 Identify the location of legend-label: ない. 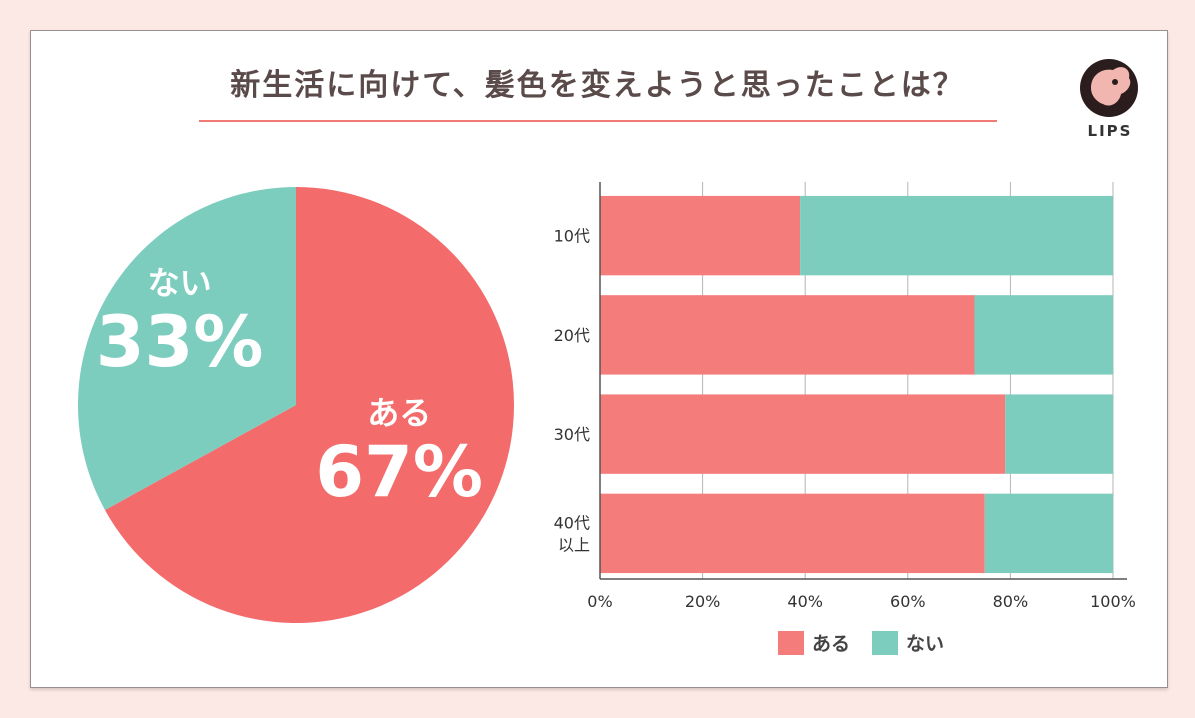
(925, 644).